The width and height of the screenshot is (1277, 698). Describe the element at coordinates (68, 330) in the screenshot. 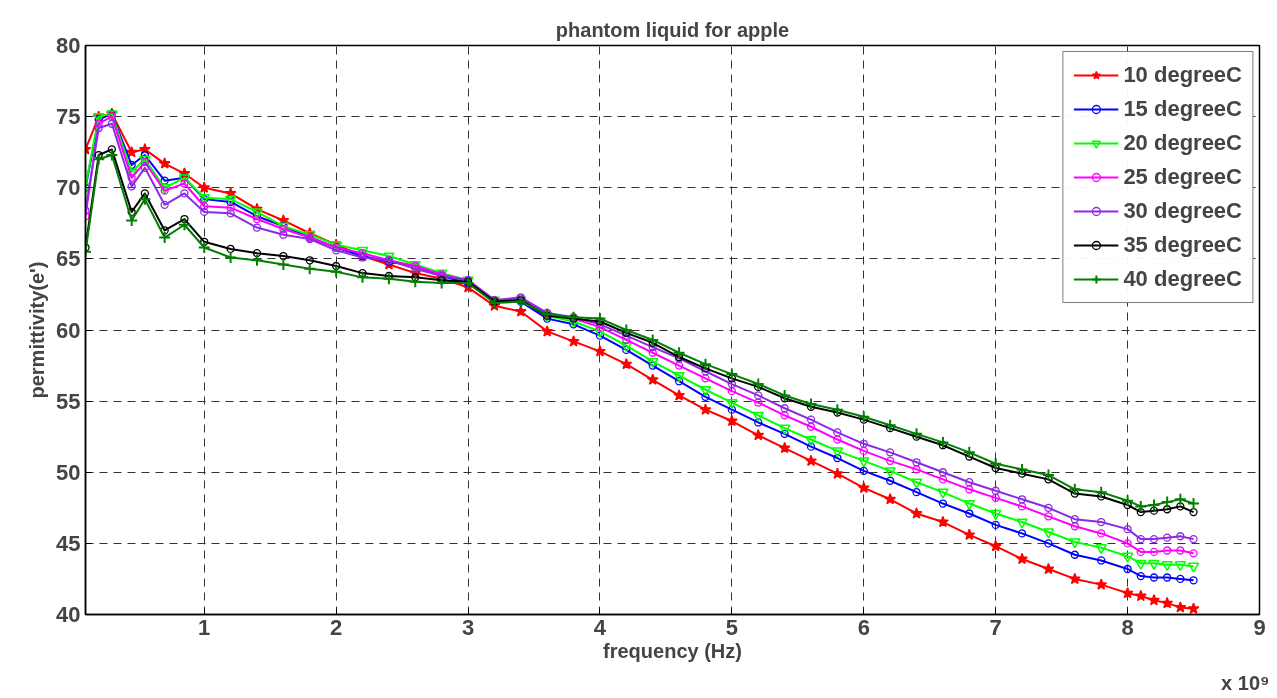

I see `y-tick-label: 60` at that location.